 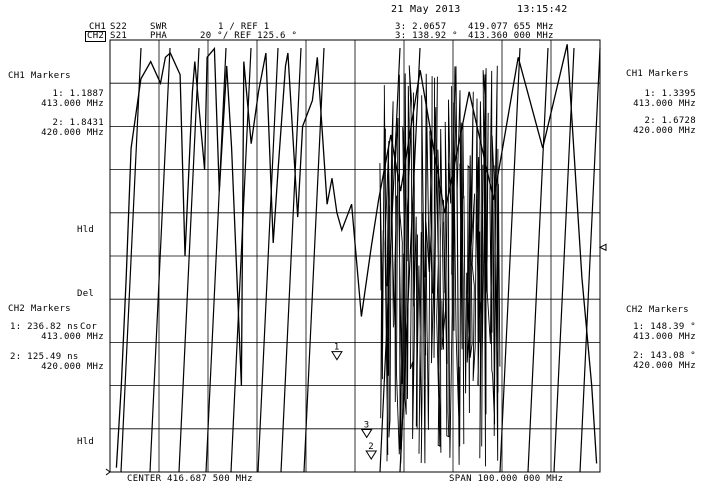 What do you see at coordinates (96, 36) in the screenshot?
I see `ch2-label-active: CH2` at bounding box center [96, 36].